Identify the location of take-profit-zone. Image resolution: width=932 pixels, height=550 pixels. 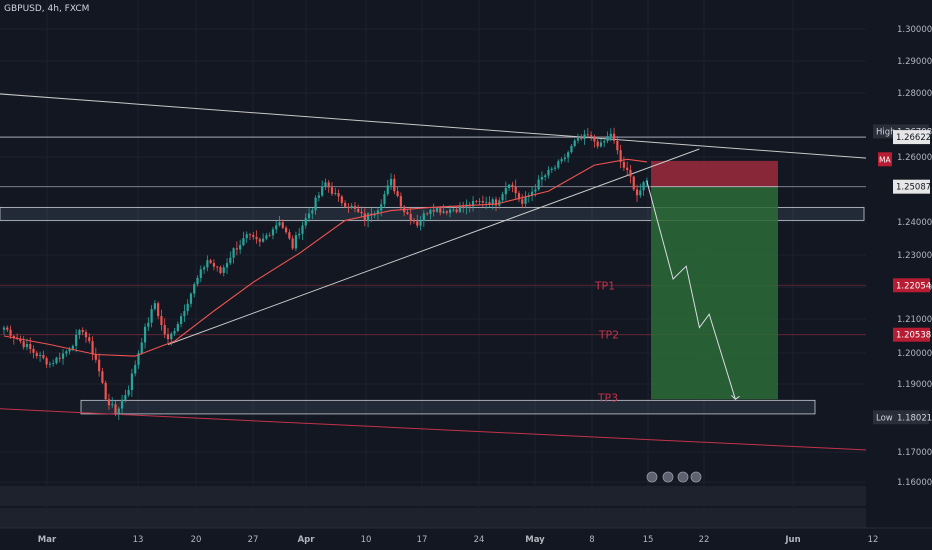
(714, 293).